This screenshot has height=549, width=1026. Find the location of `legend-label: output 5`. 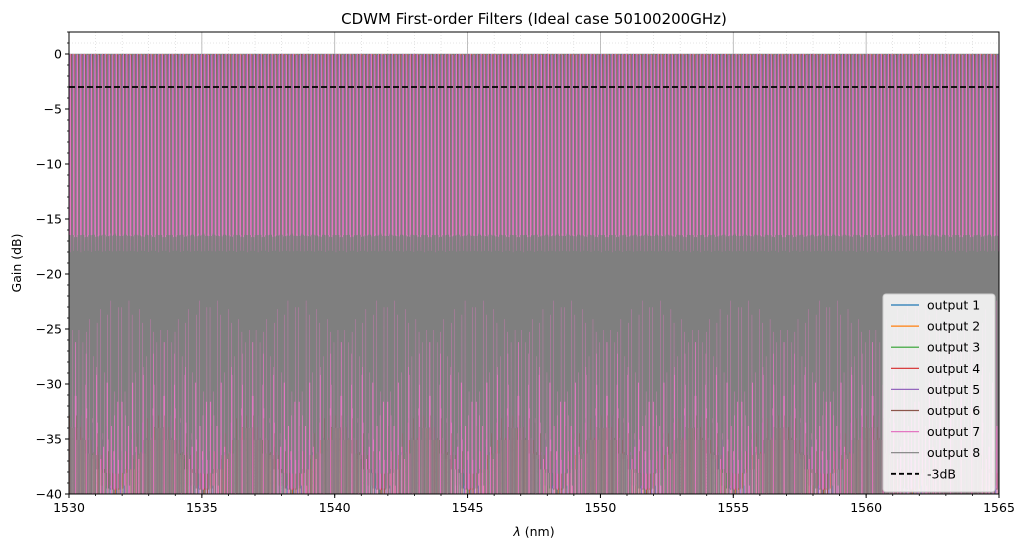

legend-label: output 5 is located at coordinates (953, 389).